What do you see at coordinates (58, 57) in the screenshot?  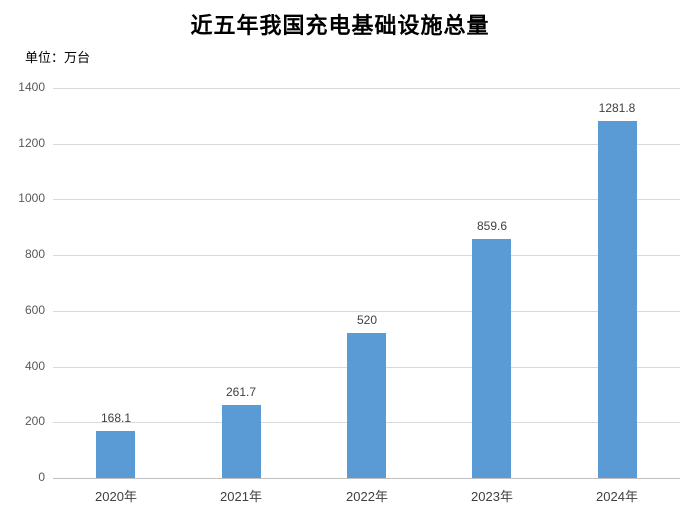 I see `unit-label: 单位：万台` at bounding box center [58, 57].